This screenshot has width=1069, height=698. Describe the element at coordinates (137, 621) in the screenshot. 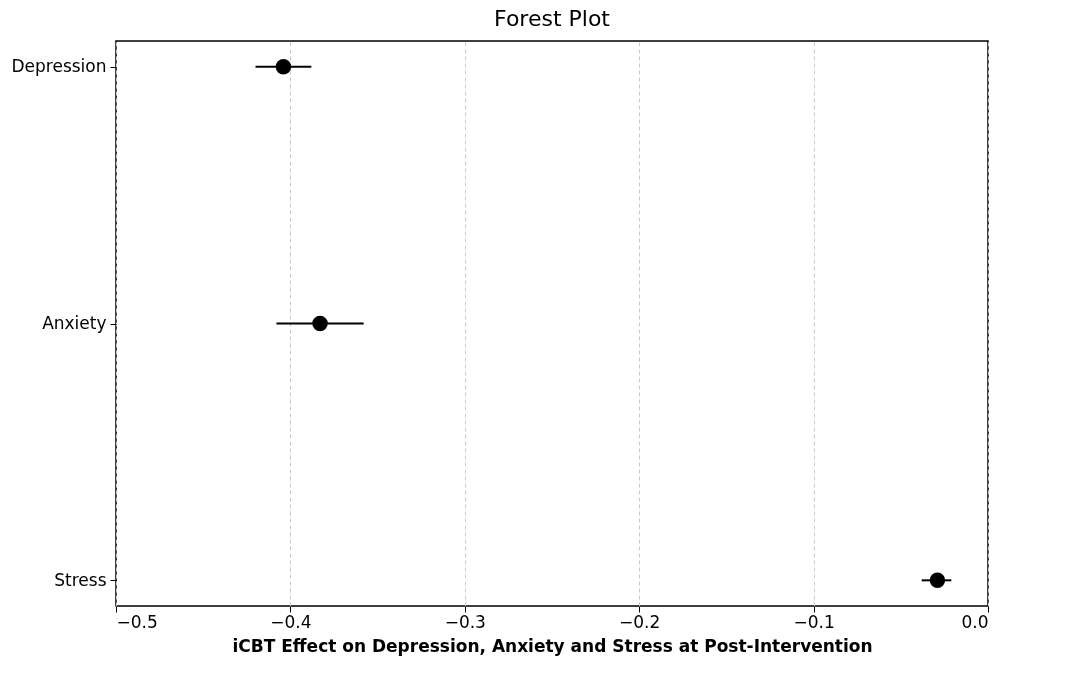

I see `x-tick-label: −0.5` at that location.